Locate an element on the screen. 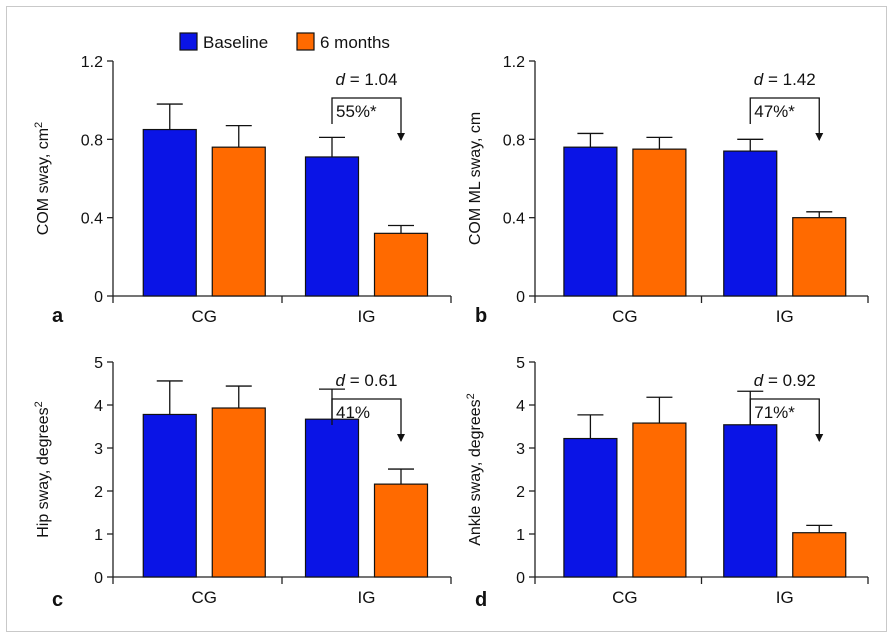 The width and height of the screenshot is (895, 640). legend-label: 6 months is located at coordinates (355, 42).